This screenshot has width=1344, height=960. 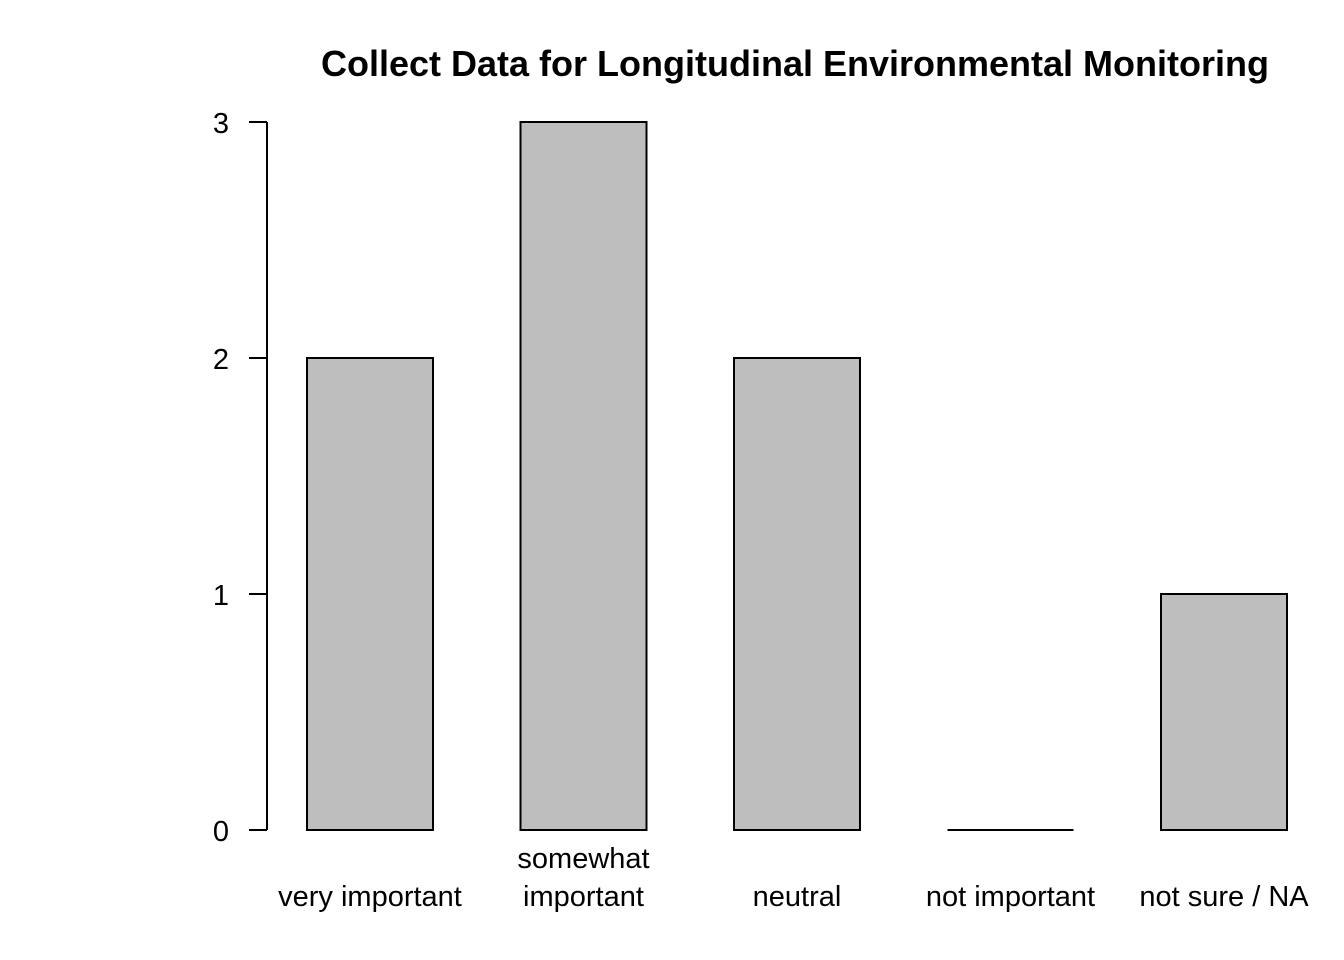 I want to click on y-tick-label: 2, so click(x=221, y=360).